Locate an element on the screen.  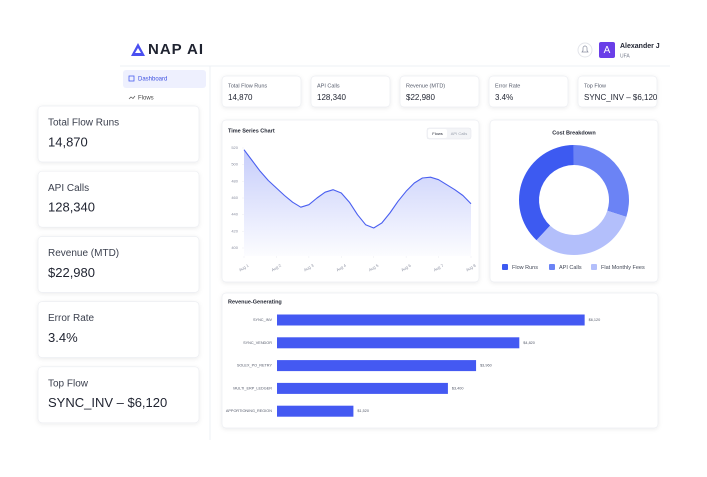
avatar is located at coordinates (607, 50).